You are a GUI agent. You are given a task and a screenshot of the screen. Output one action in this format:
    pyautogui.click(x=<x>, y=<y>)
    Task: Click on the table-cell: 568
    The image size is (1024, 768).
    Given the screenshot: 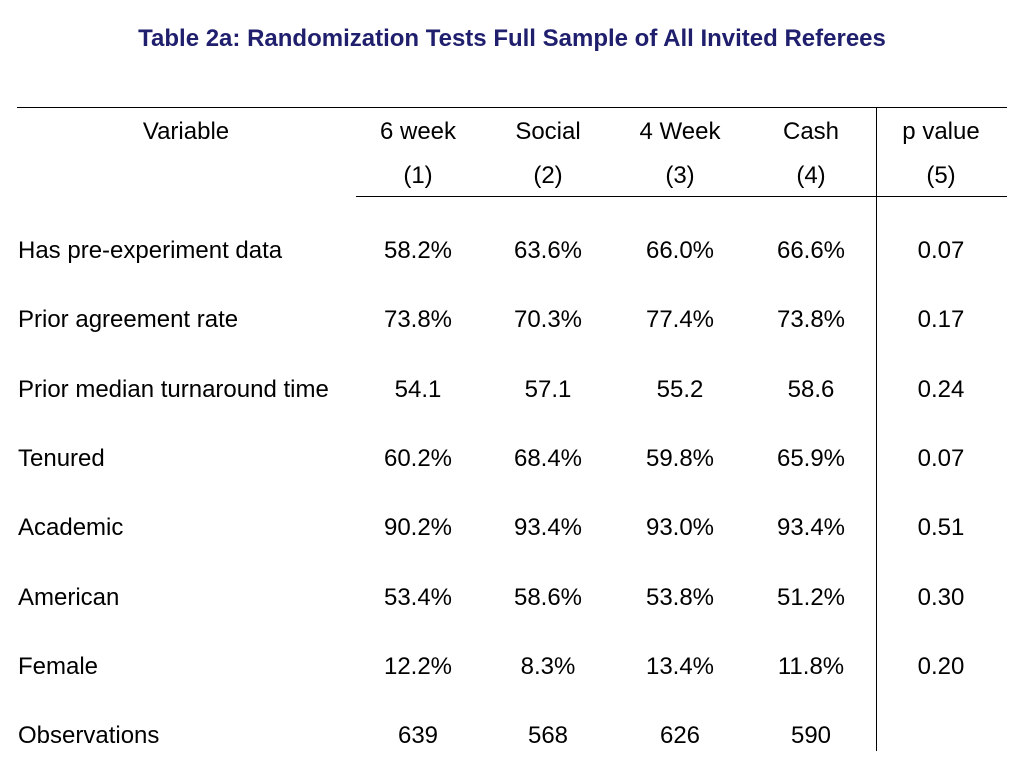 What is the action you would take?
    pyautogui.click(x=548, y=735)
    